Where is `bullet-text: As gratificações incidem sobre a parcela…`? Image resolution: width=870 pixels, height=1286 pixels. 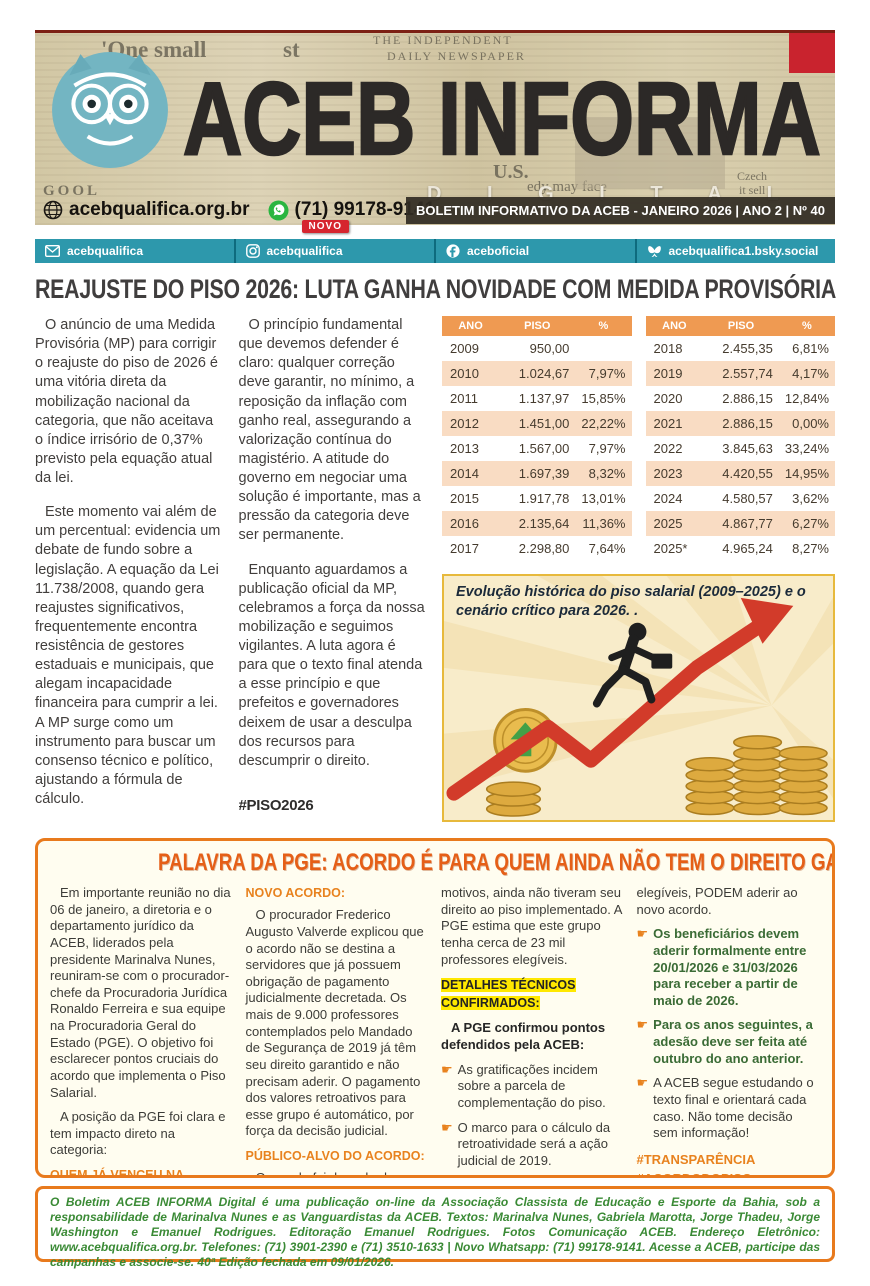
bullet-text: As gratificações incidem sobre a parcela… is located at coordinates (531, 1085).